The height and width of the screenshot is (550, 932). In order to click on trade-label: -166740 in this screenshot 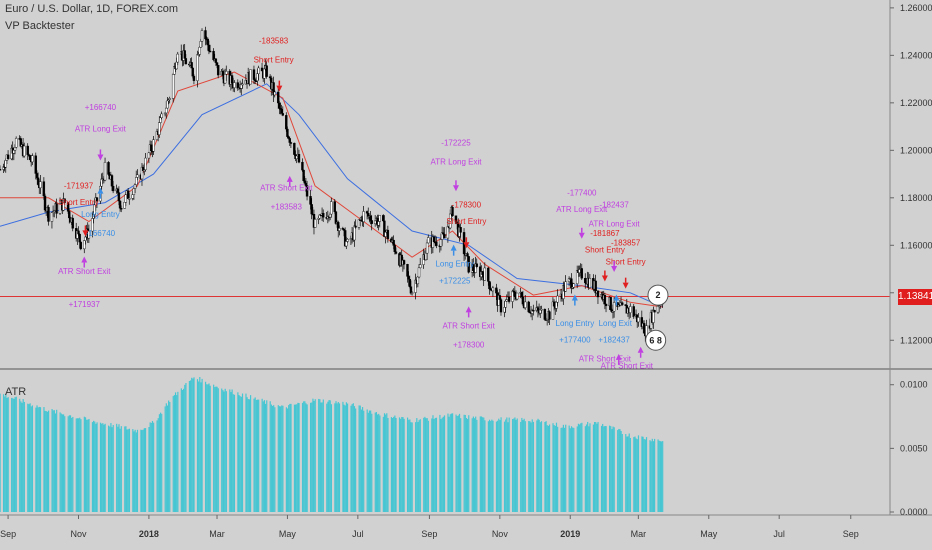, I will do `click(101, 233)`.